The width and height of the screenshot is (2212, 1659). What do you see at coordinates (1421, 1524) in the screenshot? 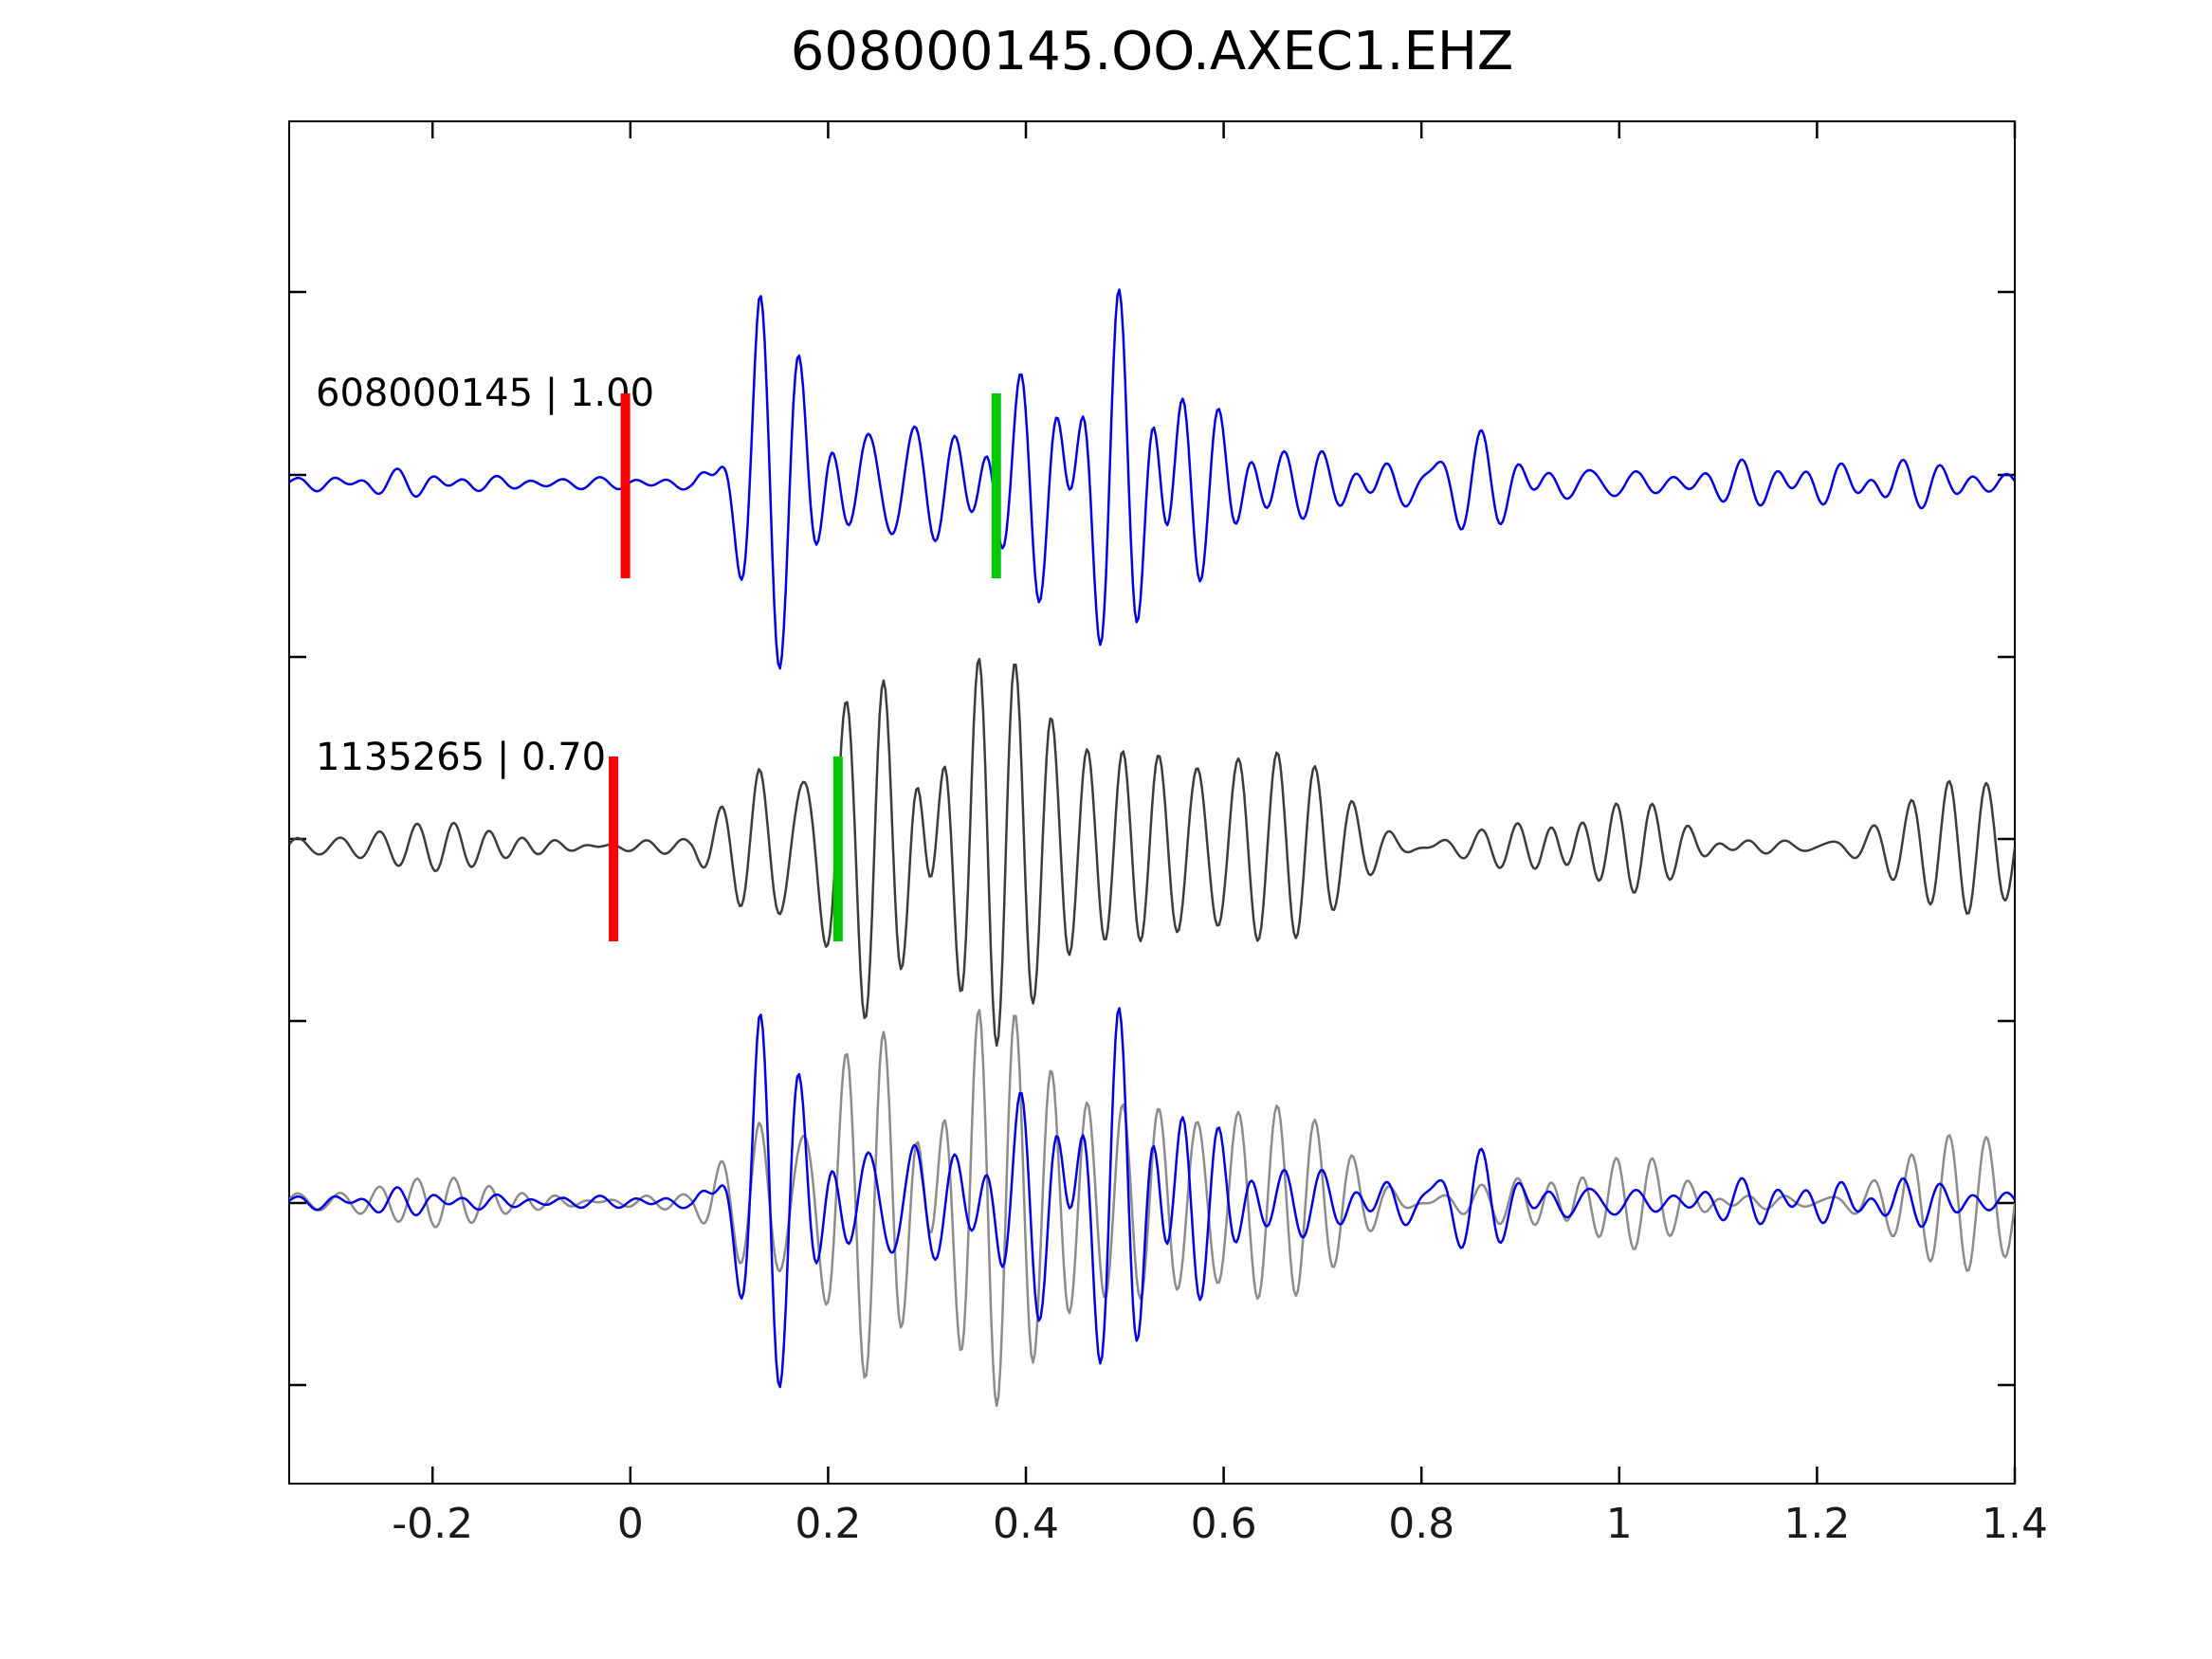
I see `x-tick-label: 0.8` at bounding box center [1421, 1524].